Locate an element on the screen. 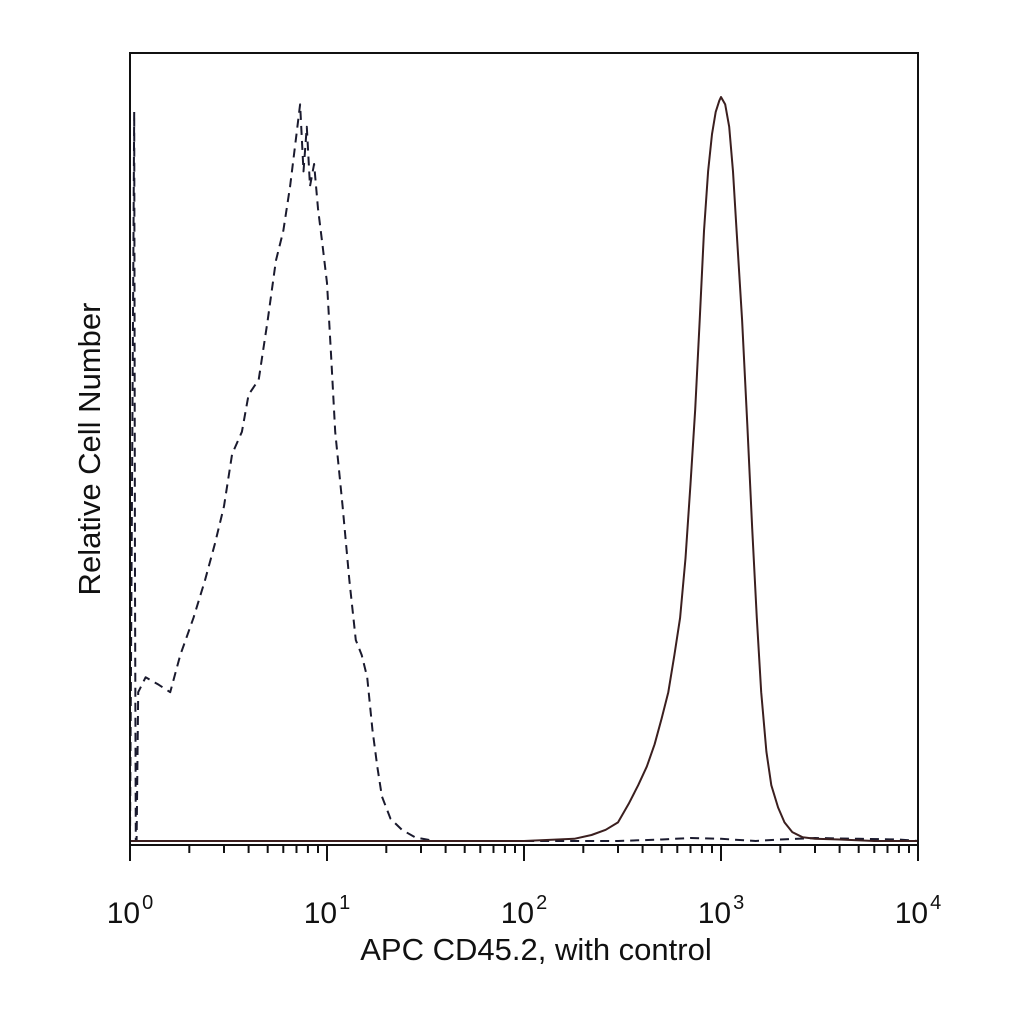 This screenshot has width=1024, height=1024. x-tick-label: 10 2 is located at coordinates (524, 911).